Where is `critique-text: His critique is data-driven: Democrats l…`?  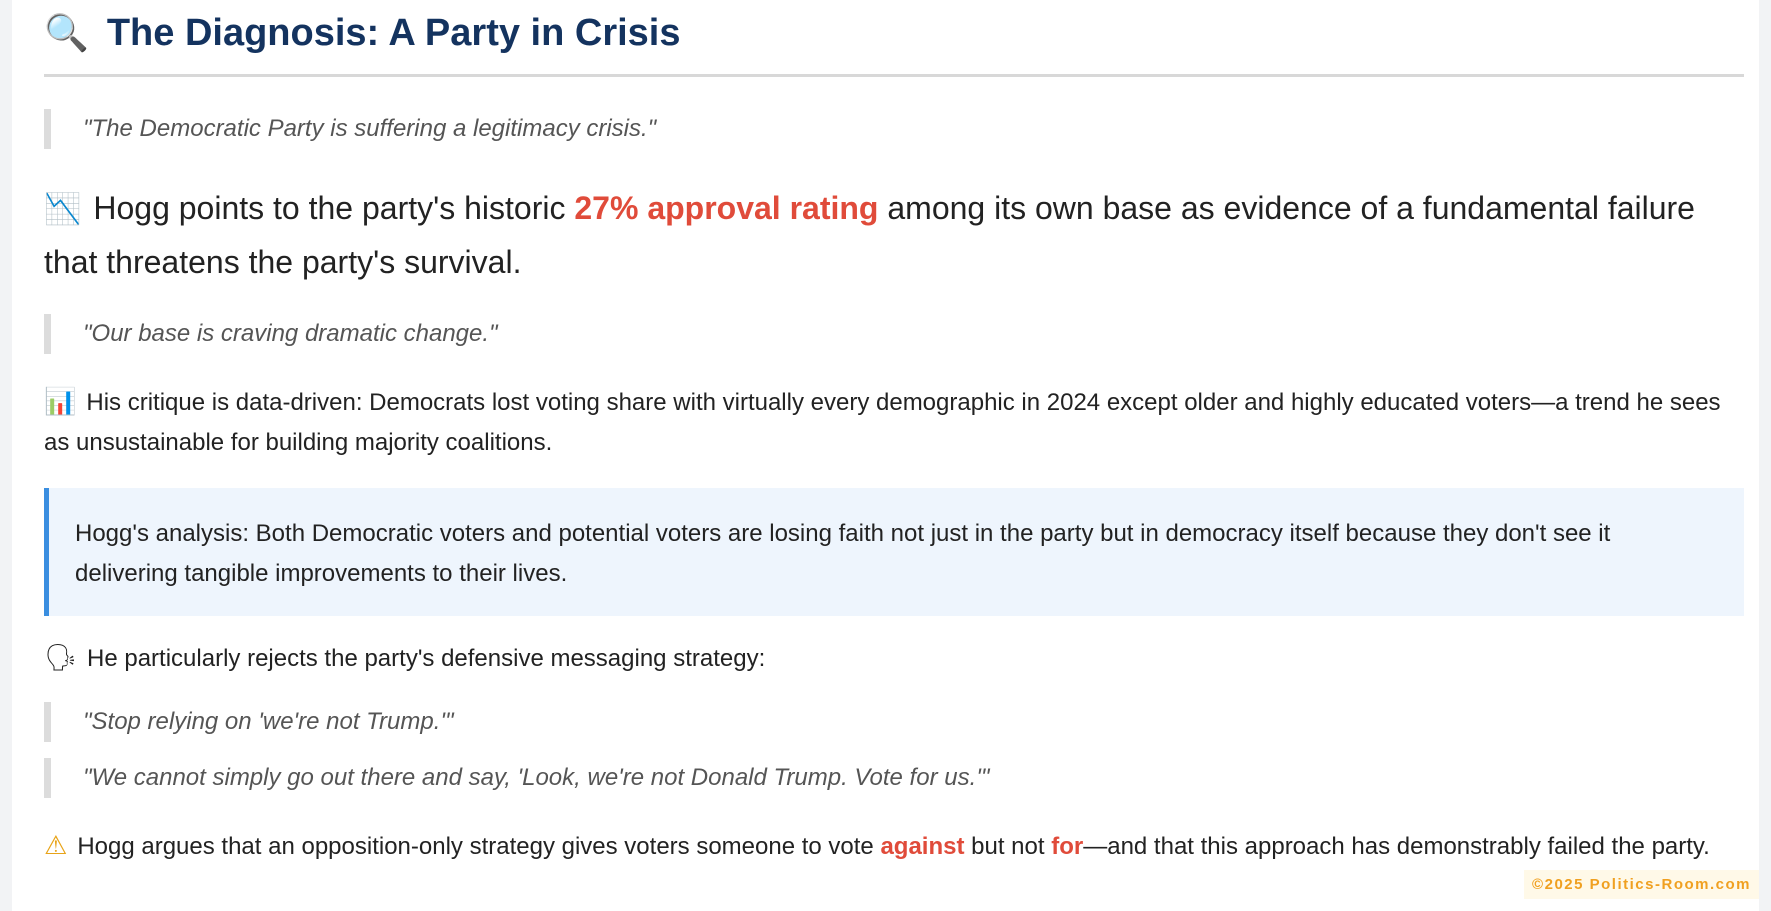
critique-text: His critique is data-driven: Democrats l… is located at coordinates (882, 422).